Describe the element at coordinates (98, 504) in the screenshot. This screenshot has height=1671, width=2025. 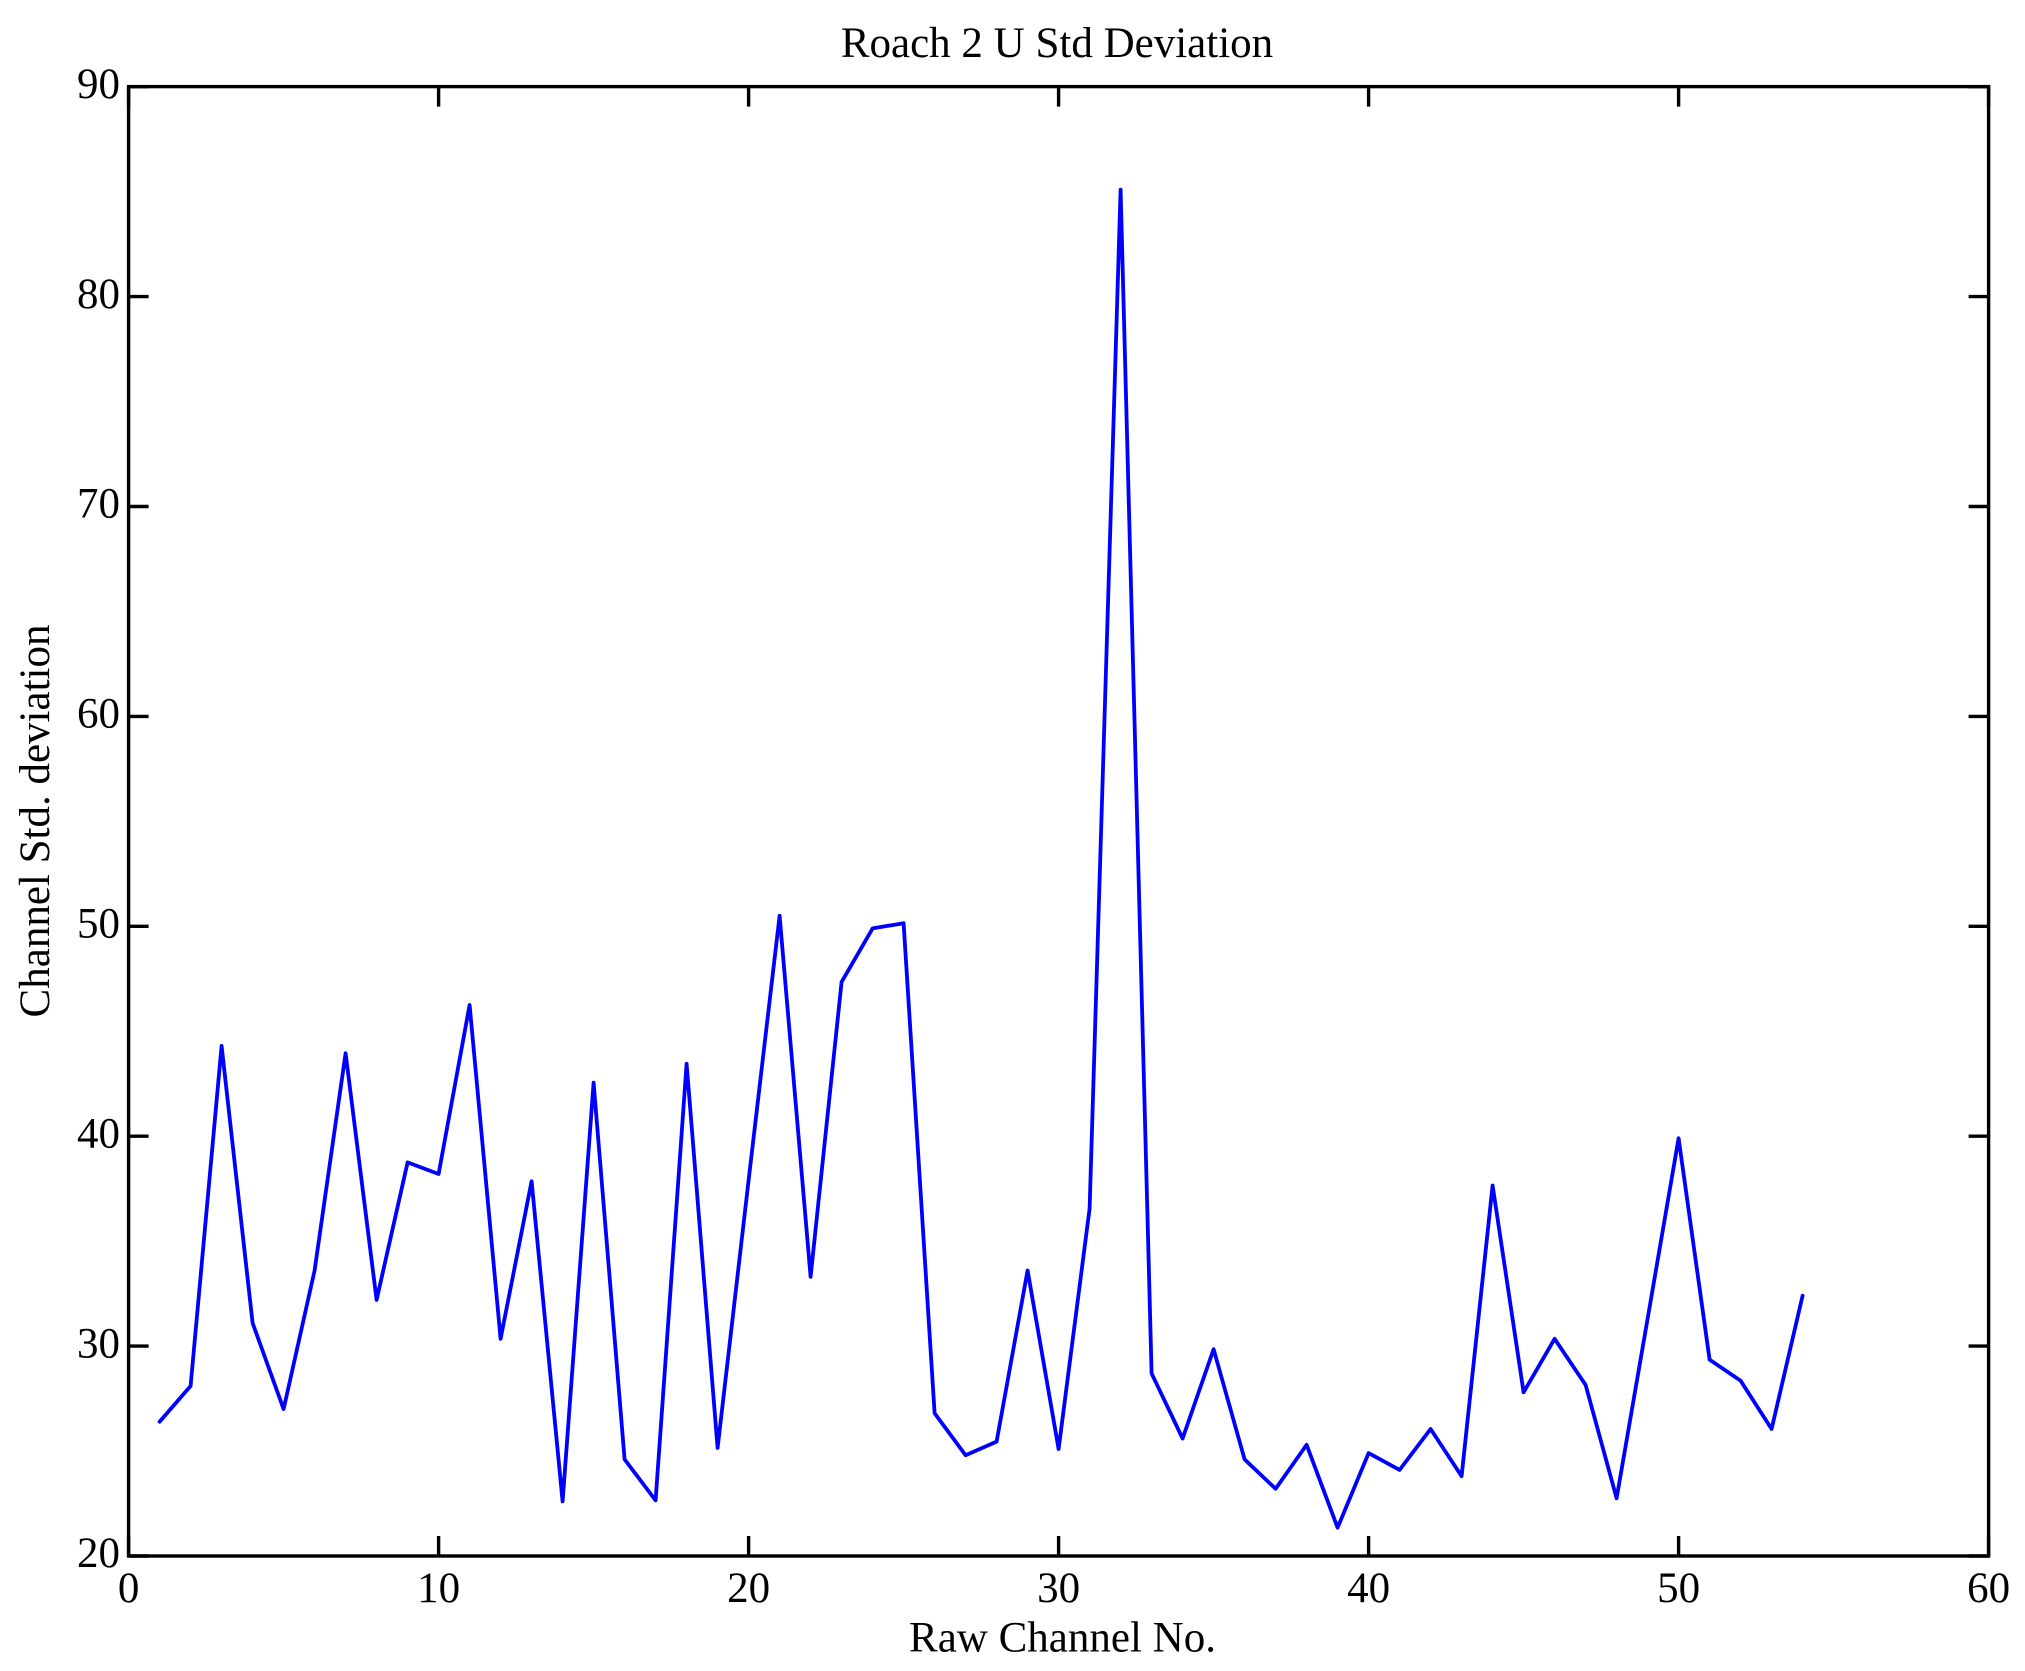
I see `svg-text: 70` at that location.